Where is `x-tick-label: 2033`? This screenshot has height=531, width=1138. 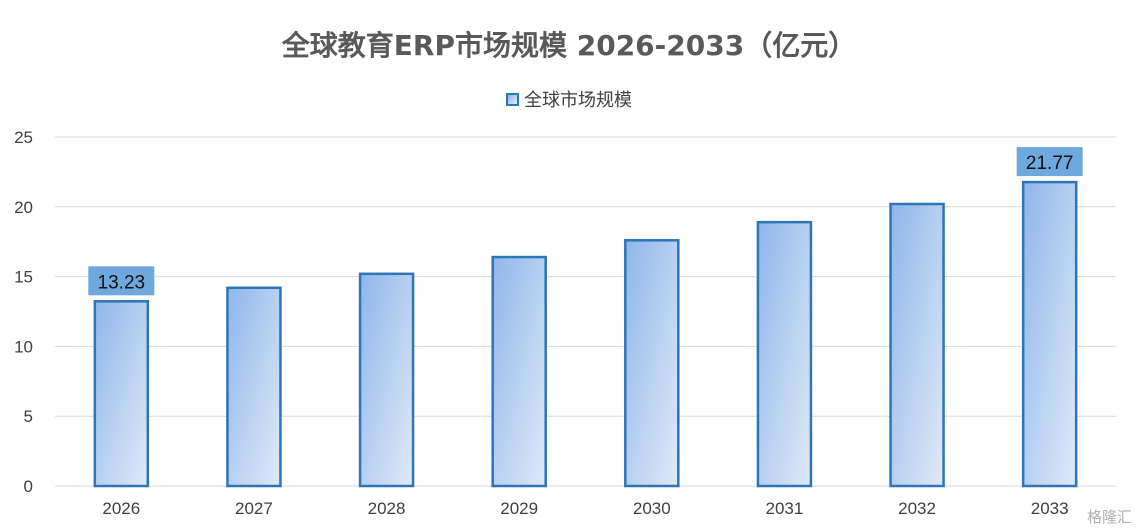 x-tick-label: 2033 is located at coordinates (1050, 508).